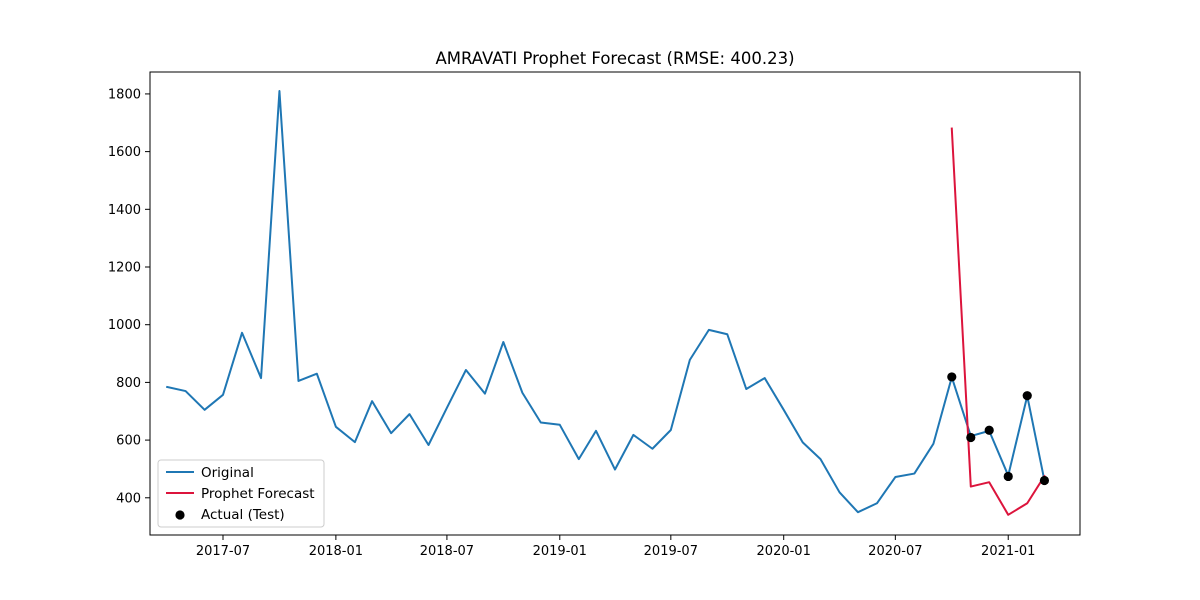 Image resolution: width=1200 pixels, height=600 pixels. Describe the element at coordinates (128, 498) in the screenshot. I see `y-tick-label: 400` at that location.